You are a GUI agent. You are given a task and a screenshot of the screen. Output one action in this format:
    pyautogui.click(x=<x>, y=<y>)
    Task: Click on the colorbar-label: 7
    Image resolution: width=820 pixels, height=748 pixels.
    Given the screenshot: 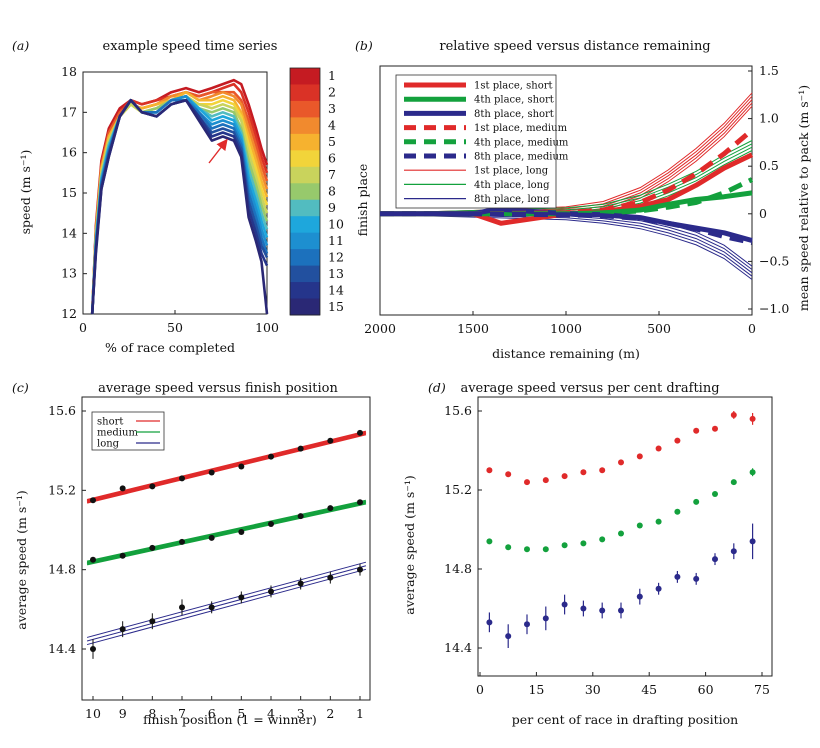 What is the action you would take?
    pyautogui.click(x=332, y=174)
    